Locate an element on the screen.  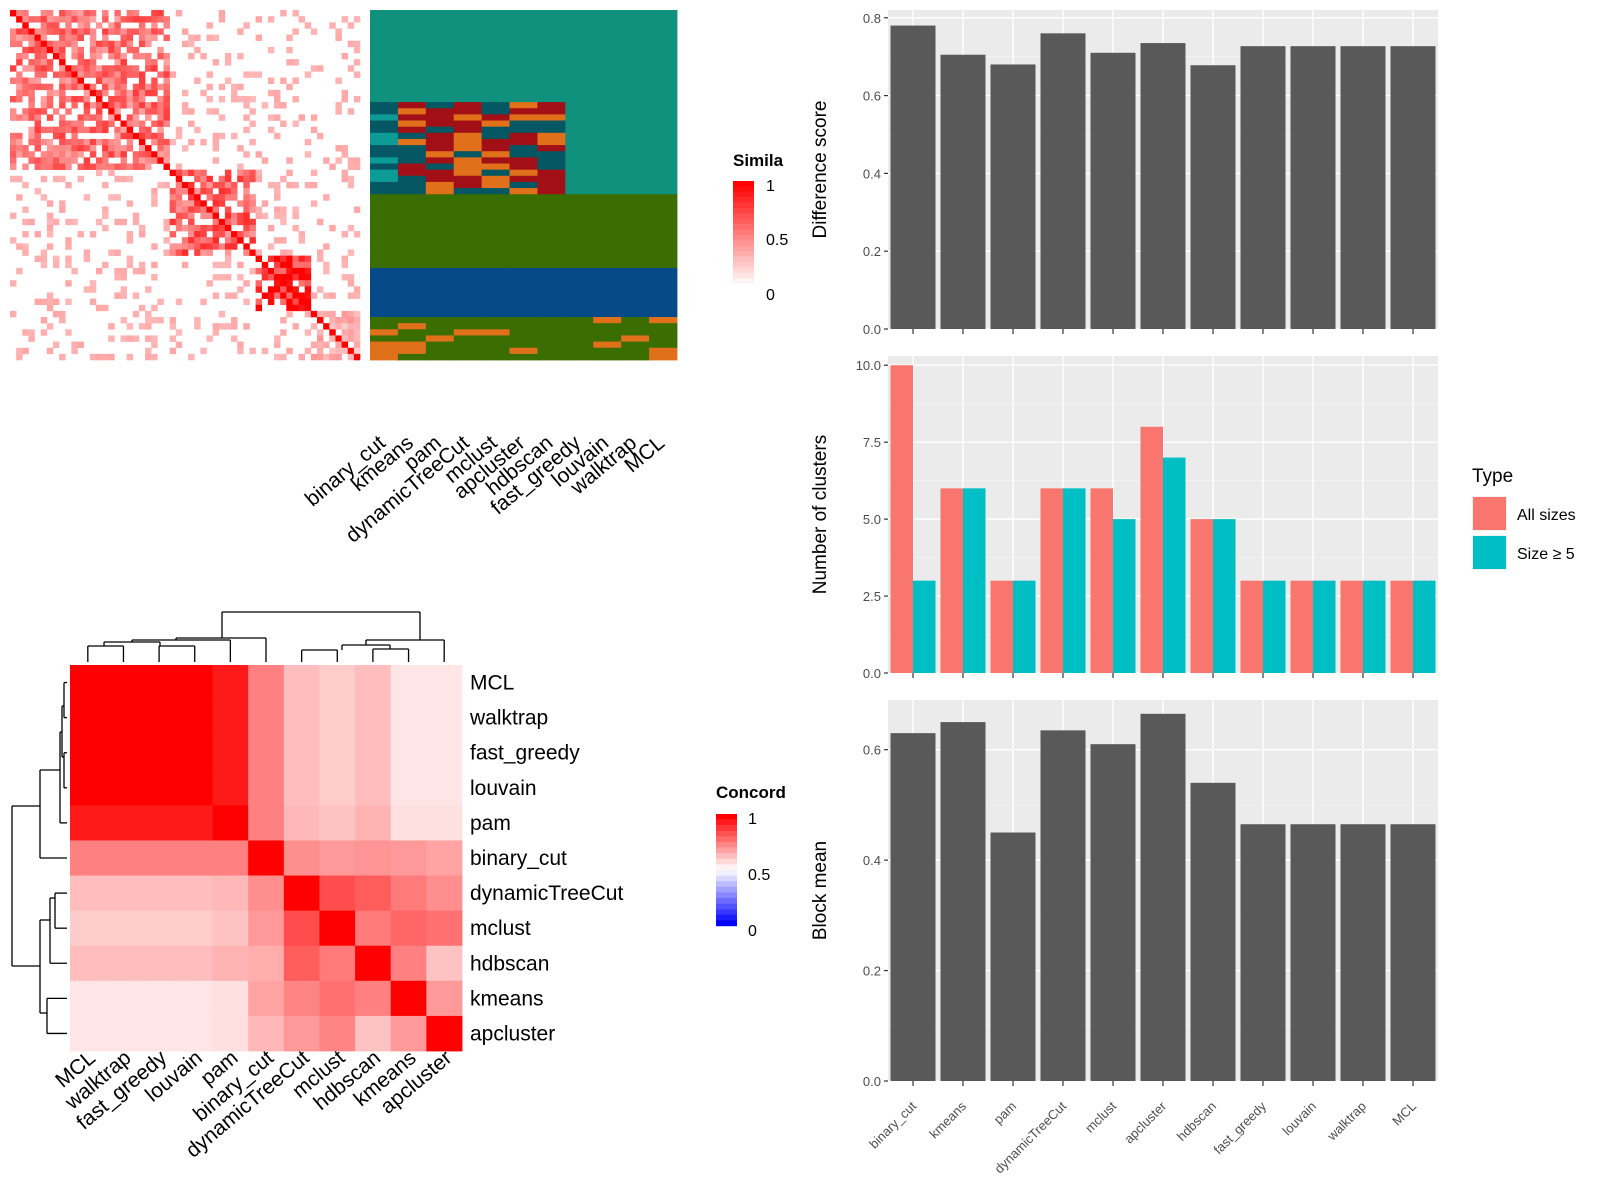
x-tick-label: pam is located at coordinates (1005, 1113).